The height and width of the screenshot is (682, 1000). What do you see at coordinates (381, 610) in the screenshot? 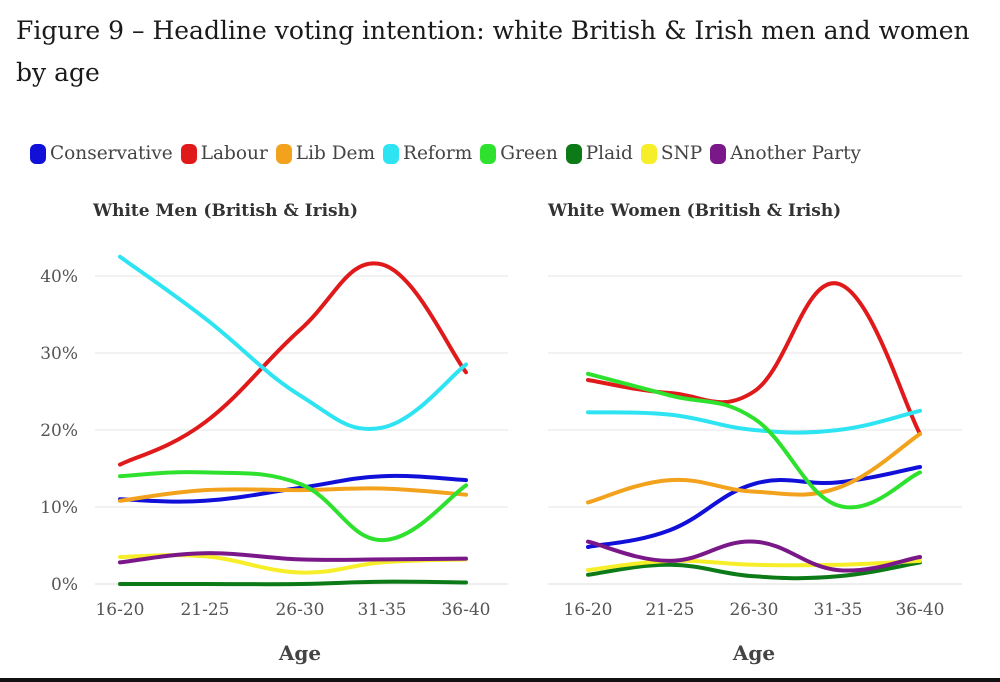
I see `x-tick-label-men-3: 31-35` at bounding box center [381, 610].